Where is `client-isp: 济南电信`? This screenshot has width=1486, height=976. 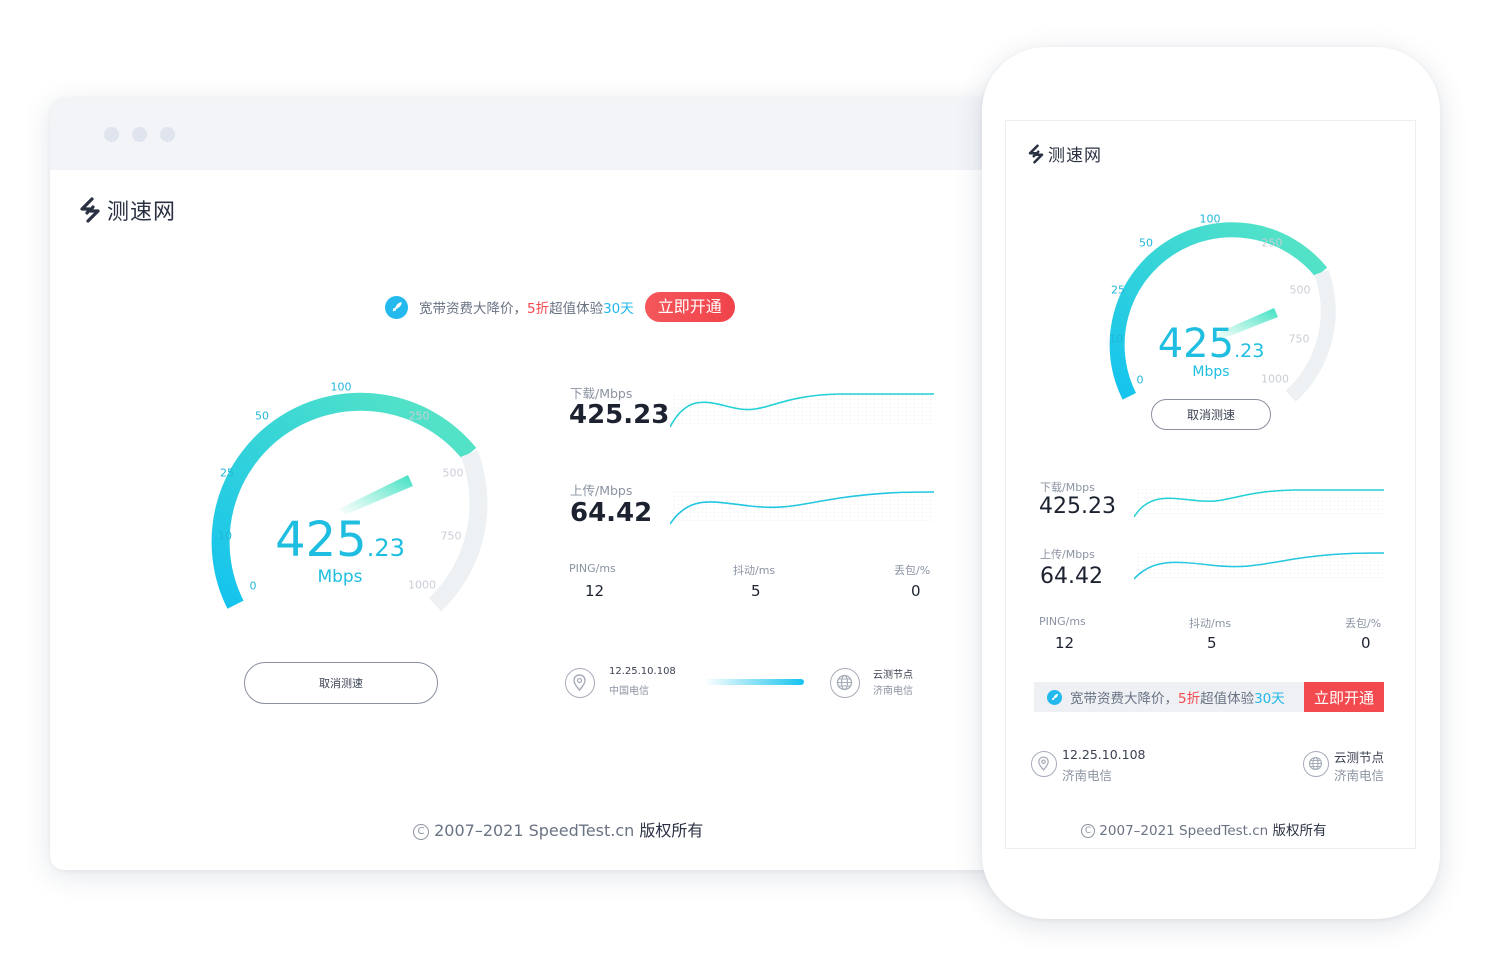
client-isp: 济南电信 is located at coordinates (1087, 775).